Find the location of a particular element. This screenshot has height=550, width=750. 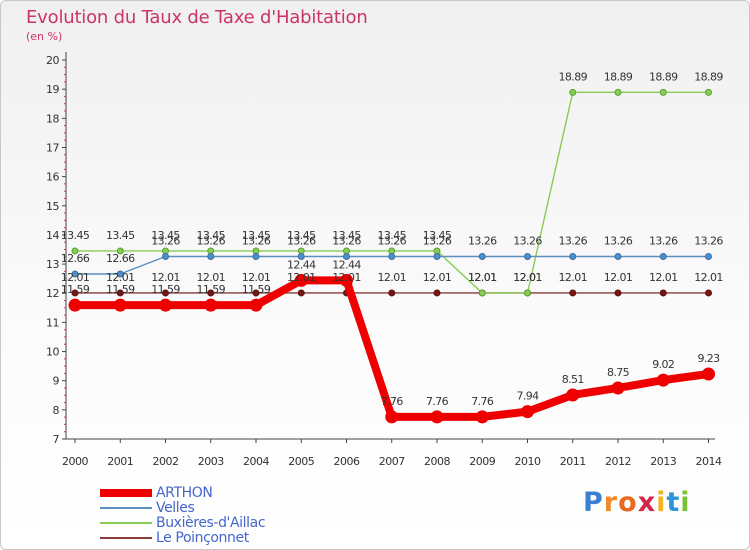

legend-item: Buxières-d'Aillac is located at coordinates (230, 523).